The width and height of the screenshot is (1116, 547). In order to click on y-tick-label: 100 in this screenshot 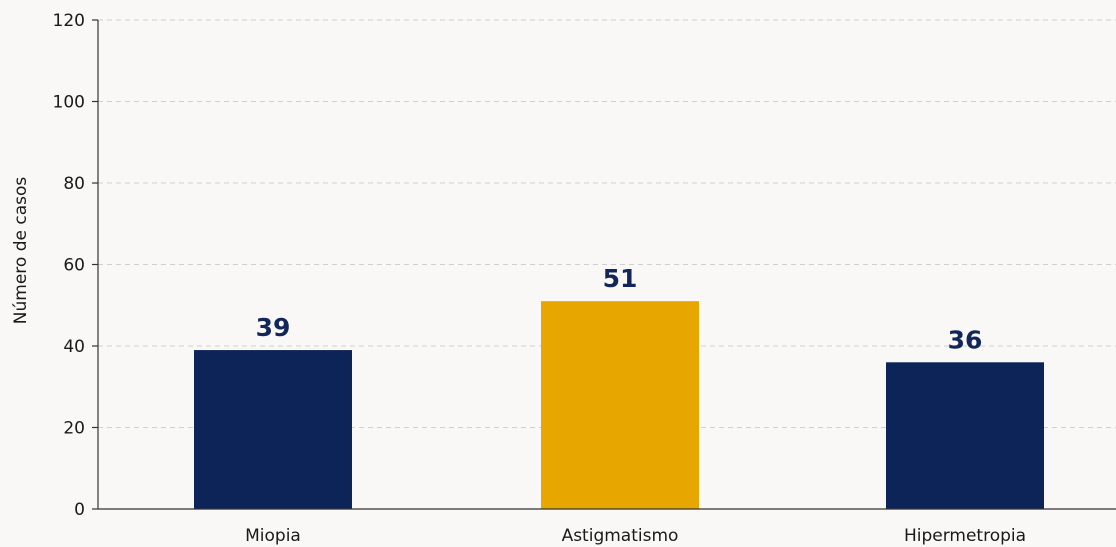, I will do `click(69, 103)`.